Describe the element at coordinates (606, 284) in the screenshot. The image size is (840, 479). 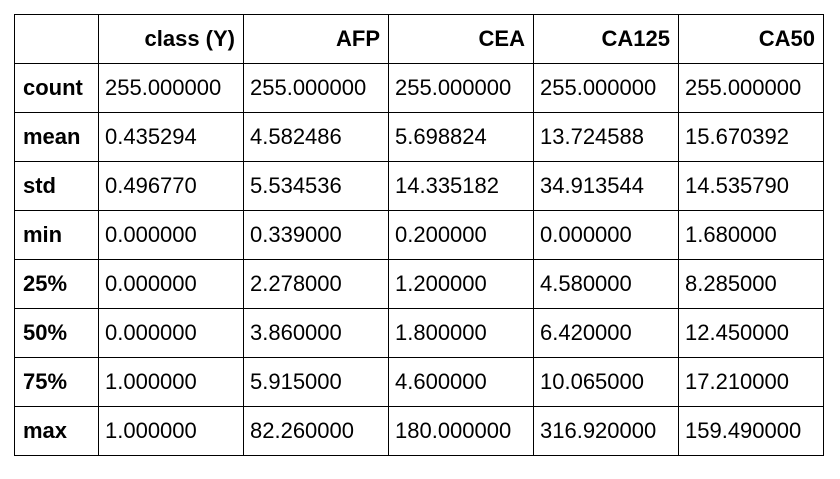
I see `table-cell: 4.580000` at that location.